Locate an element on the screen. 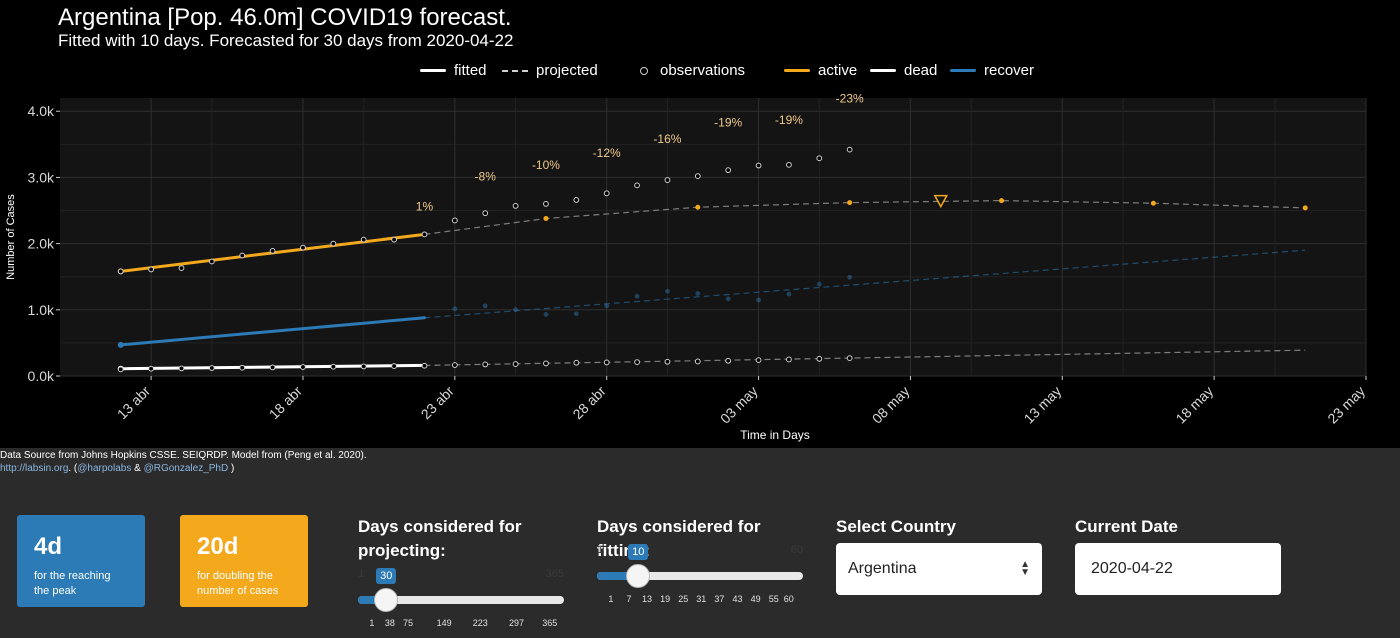 The width and height of the screenshot is (1400, 638). legend-active-label: active is located at coordinates (838, 70).